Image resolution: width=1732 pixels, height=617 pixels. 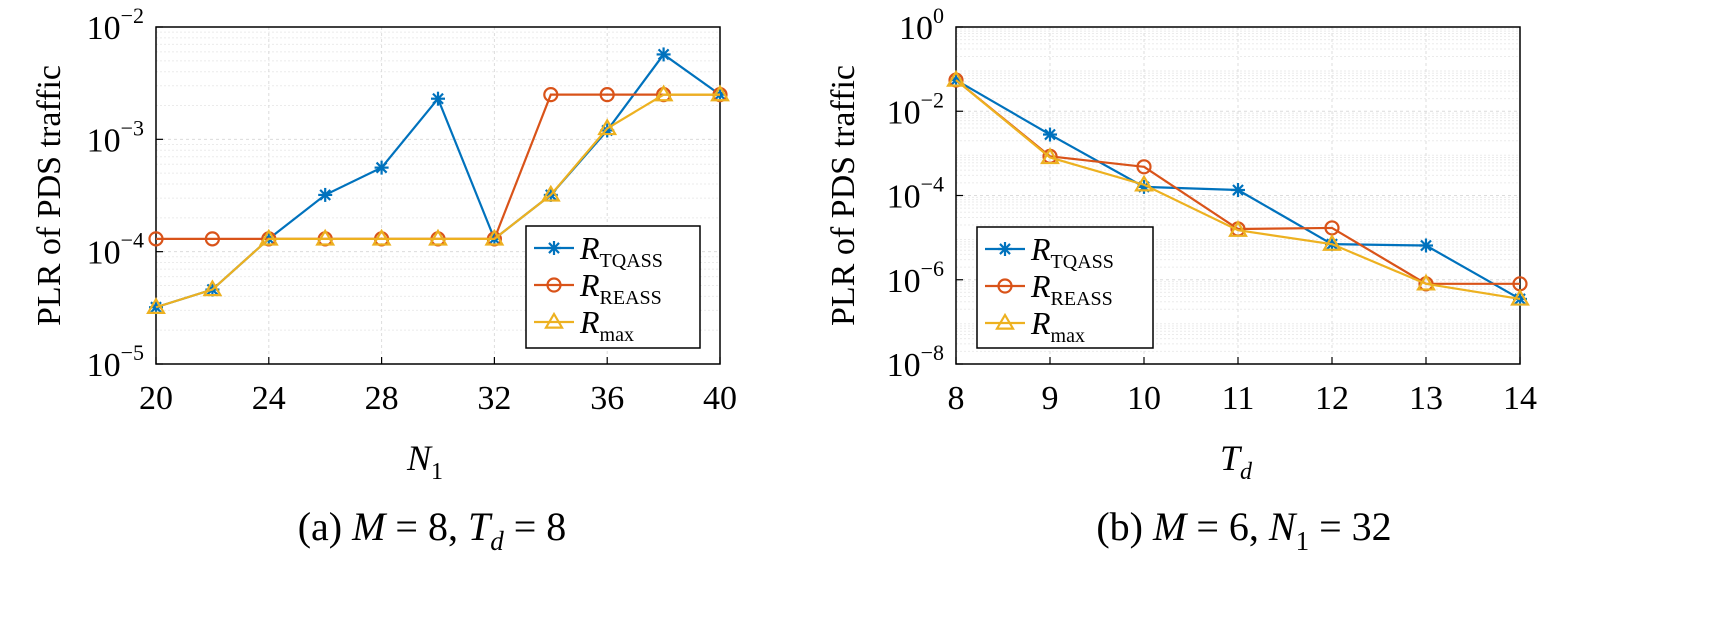 What do you see at coordinates (325, 526) in the screenshot?
I see `caption-prefix: (a)` at bounding box center [325, 526].